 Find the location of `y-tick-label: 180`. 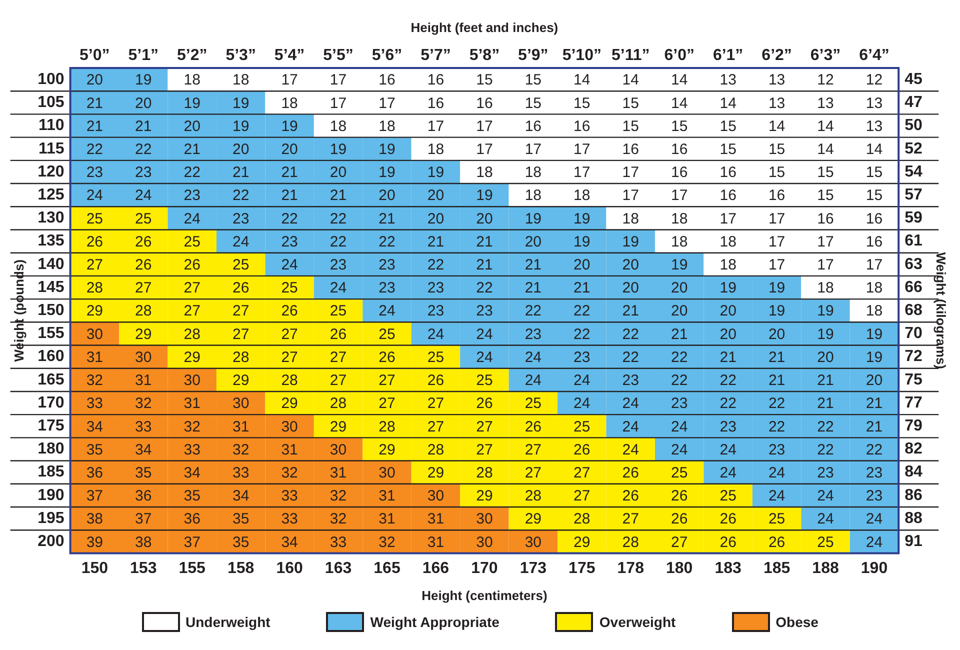

y-tick-label: 180 is located at coordinates (51, 449).